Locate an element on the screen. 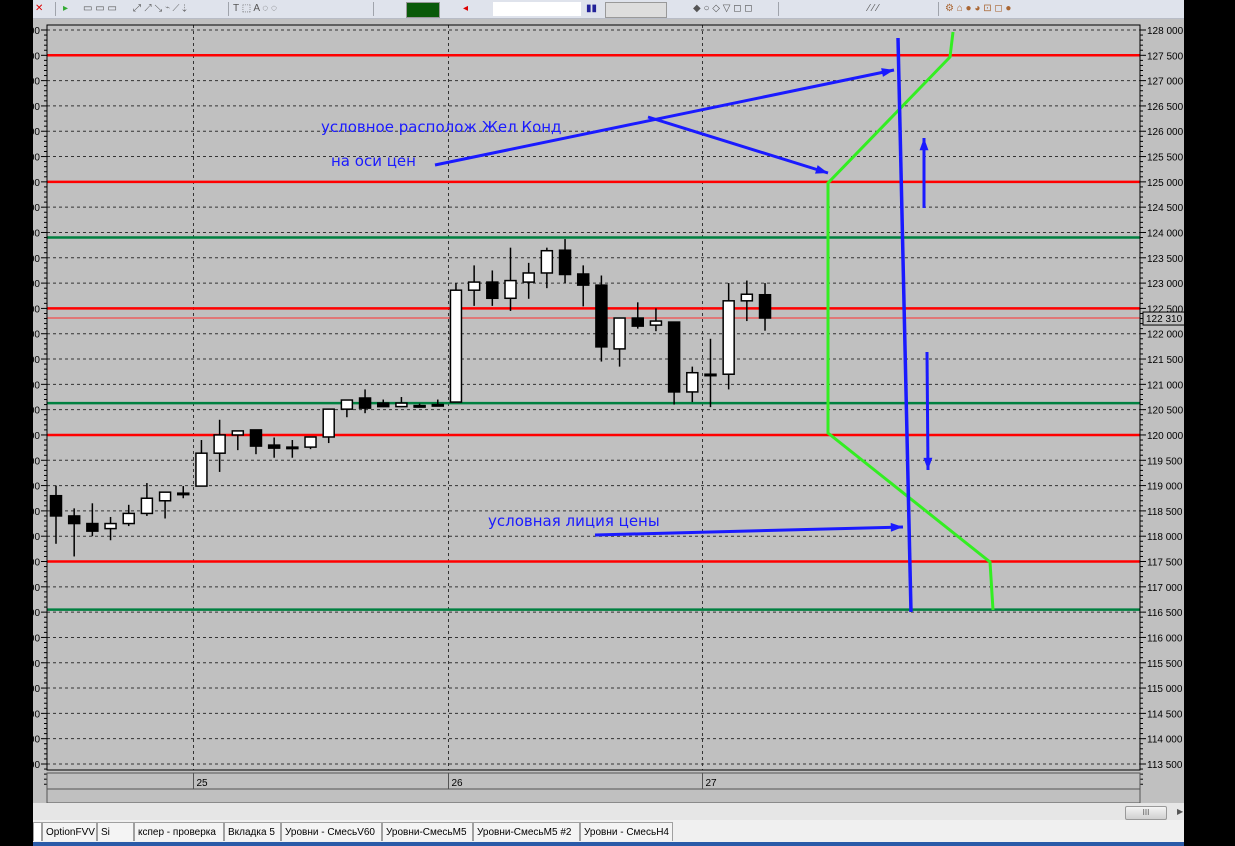 The image size is (1235, 846). left-y-tick-label: 124 000 is located at coordinates (36, 233).